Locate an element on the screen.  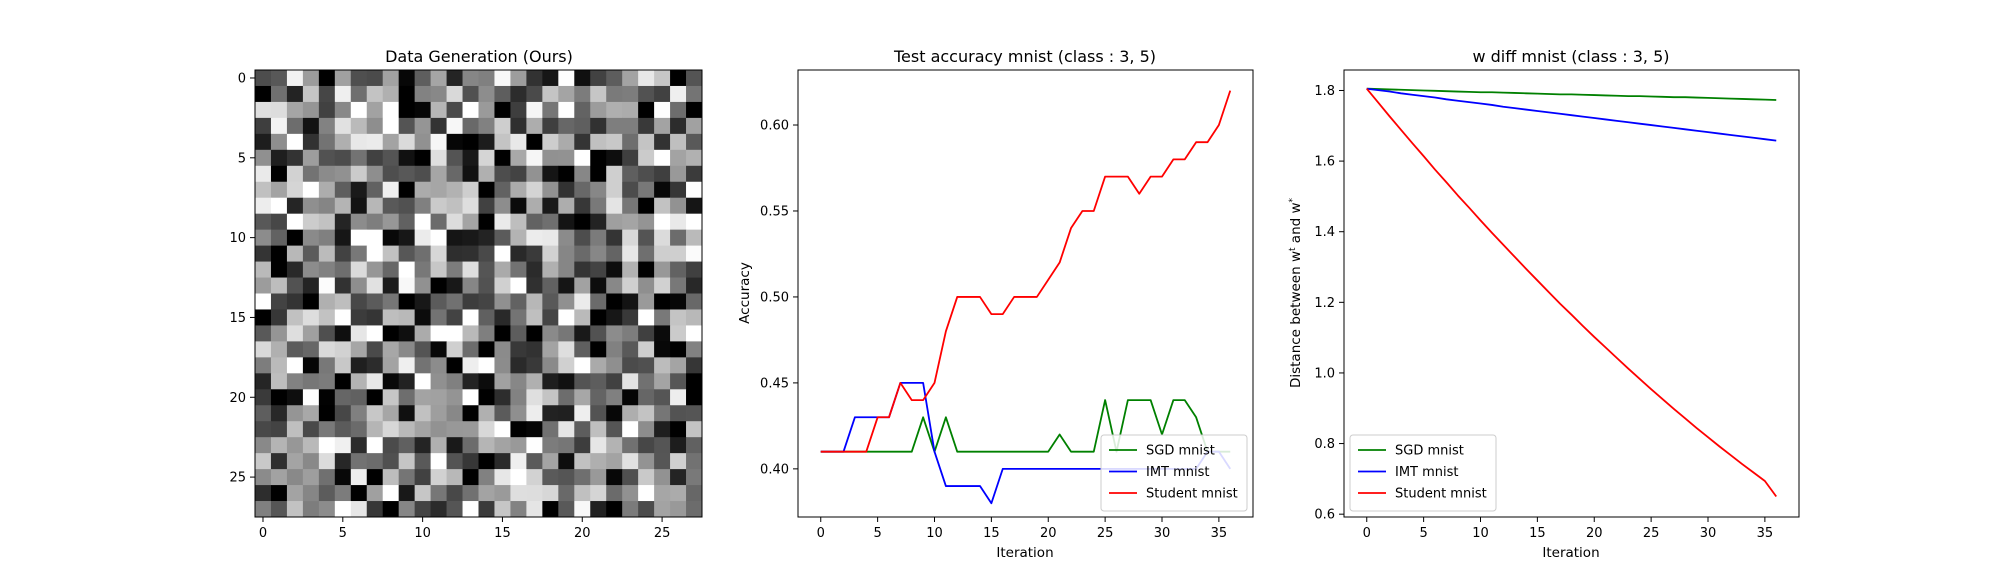
xtick-label: 35 is located at coordinates (1219, 533).